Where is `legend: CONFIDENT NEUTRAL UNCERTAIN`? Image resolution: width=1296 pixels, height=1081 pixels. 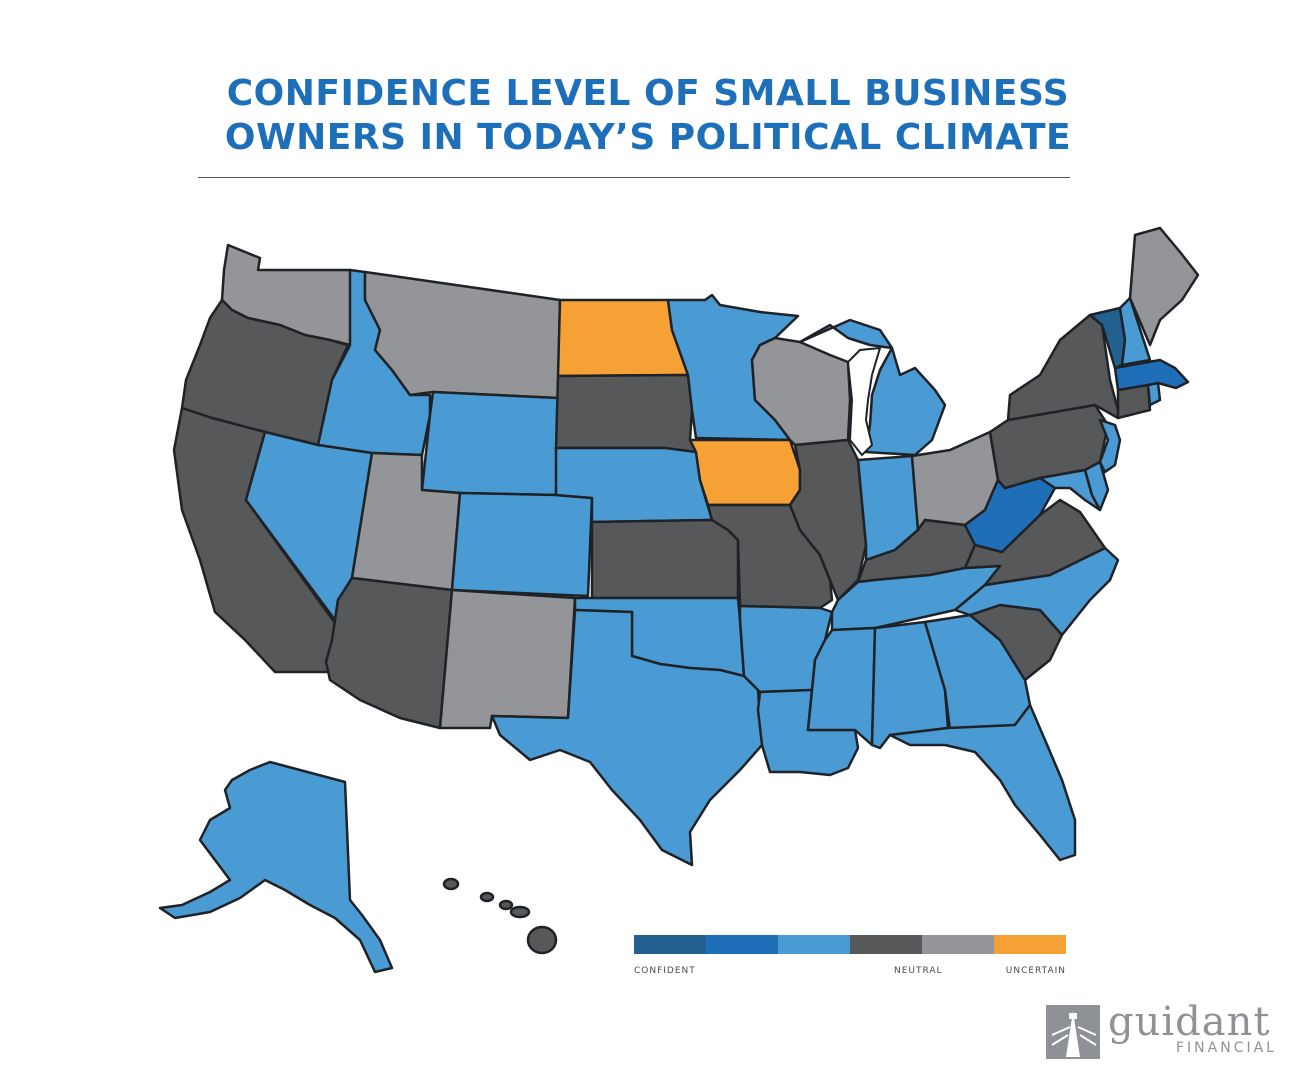 legend: CONFIDENT NEUTRAL UNCERTAIN is located at coordinates (850, 957).